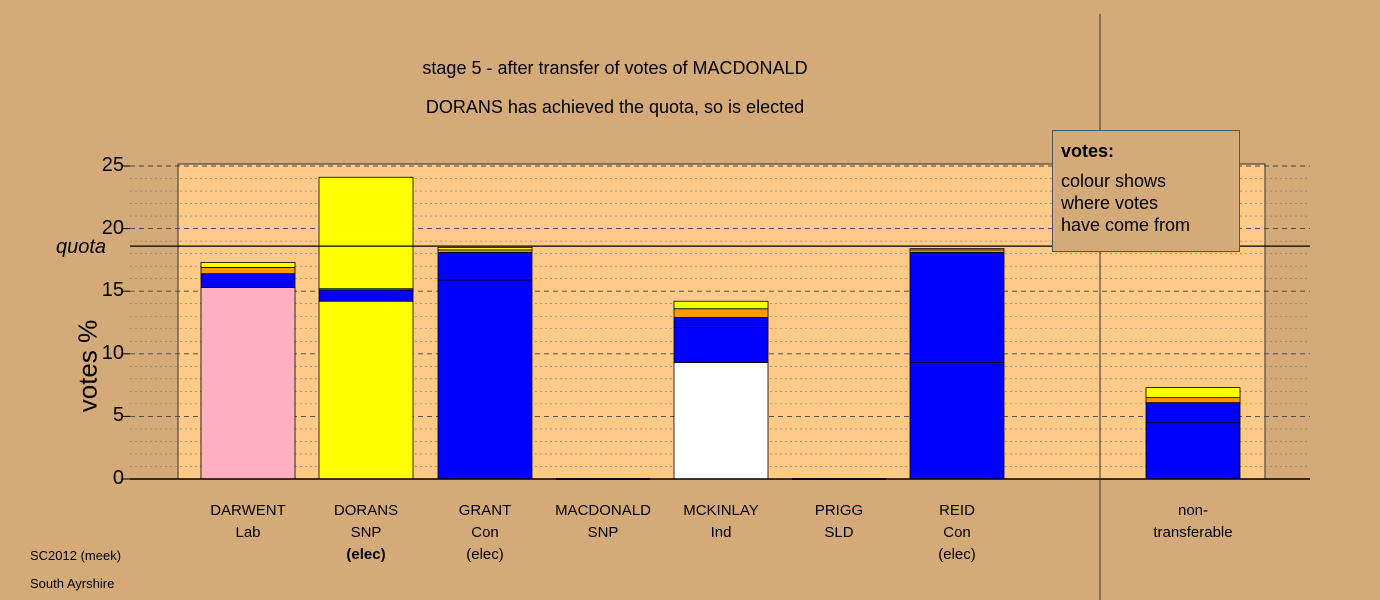 The width and height of the screenshot is (1380, 600). I want to click on candidate-name: MCKINLAY, so click(721, 510).